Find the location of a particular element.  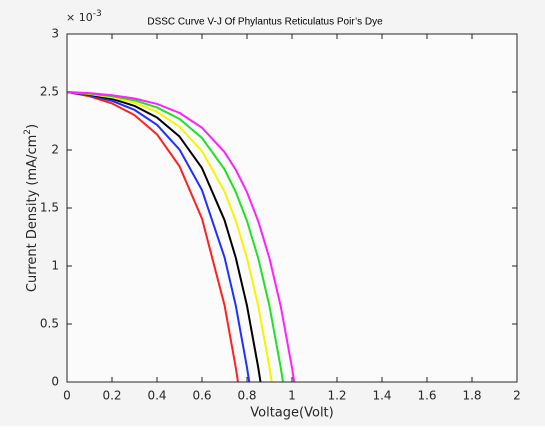

y-axis-label: Current Density (mA/cm2) is located at coordinates (31, 208).